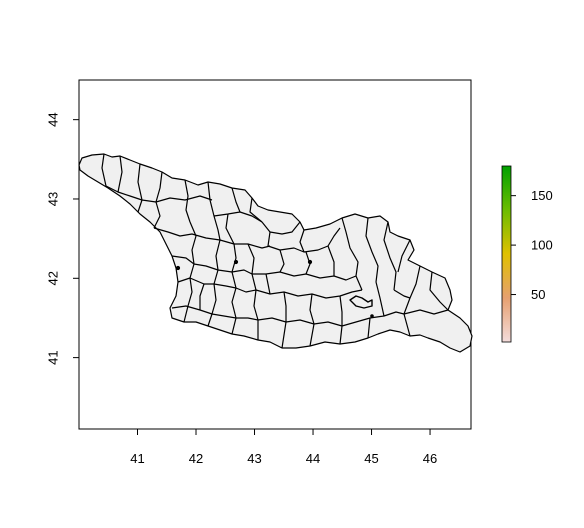 This screenshot has width=584, height=528. Describe the element at coordinates (53, 199) in the screenshot. I see `y-tick-label: 43` at that location.